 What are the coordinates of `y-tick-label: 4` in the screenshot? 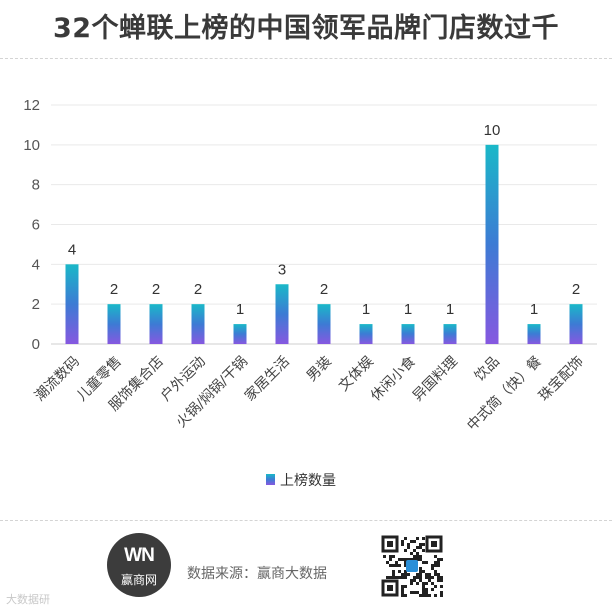 It's located at (36, 264).